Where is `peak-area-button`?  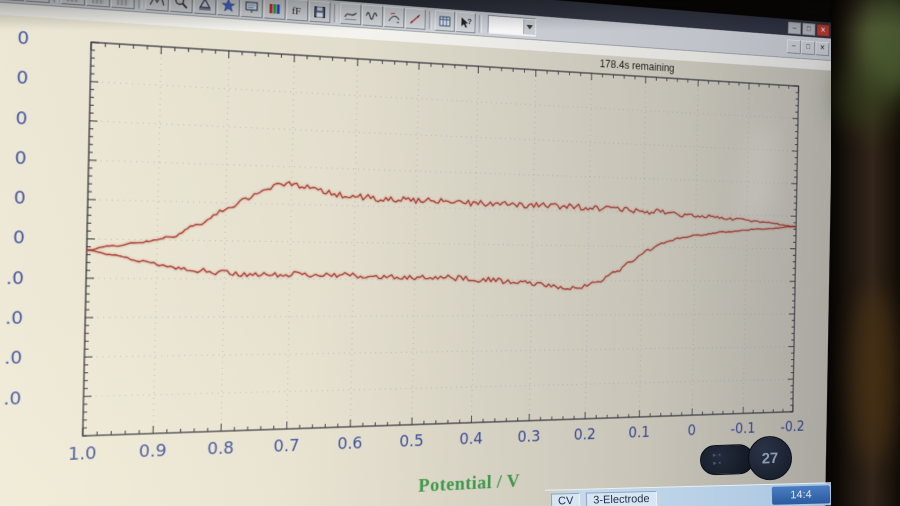
peak-area-button is located at coordinates (205, 7).